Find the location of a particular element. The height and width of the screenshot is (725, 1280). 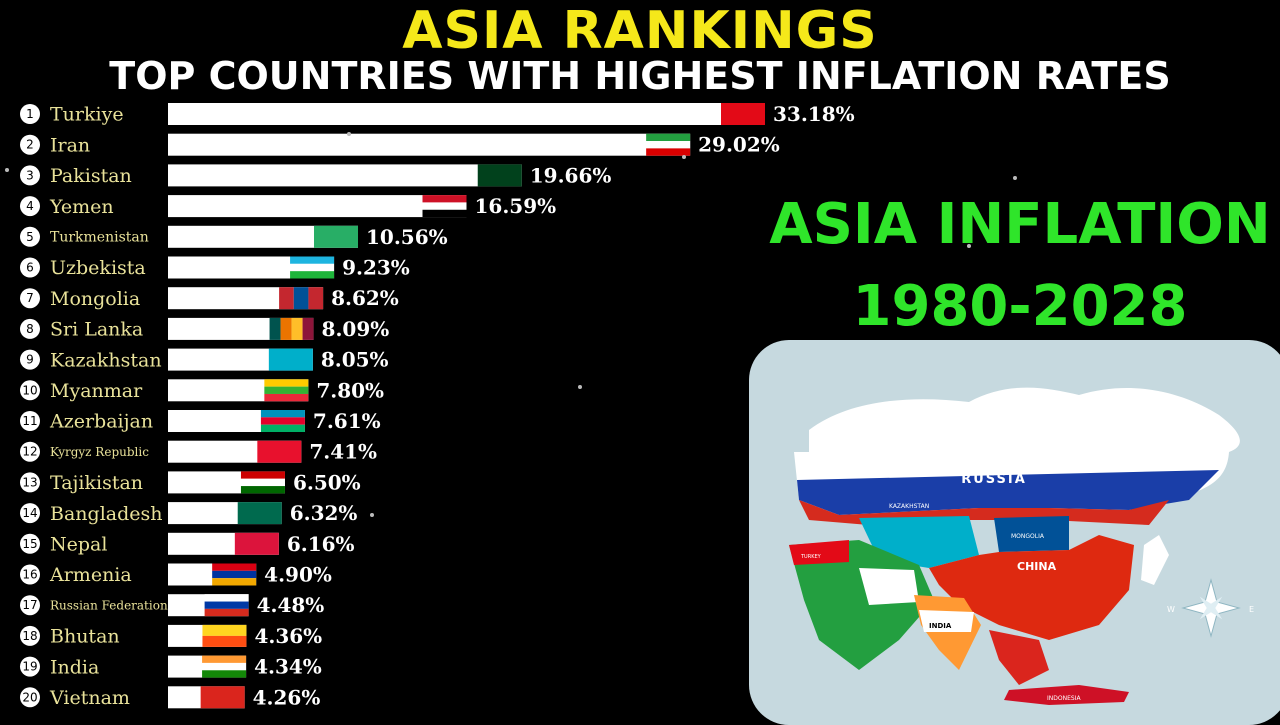

rank-number: 20 is located at coordinates (29, 697).